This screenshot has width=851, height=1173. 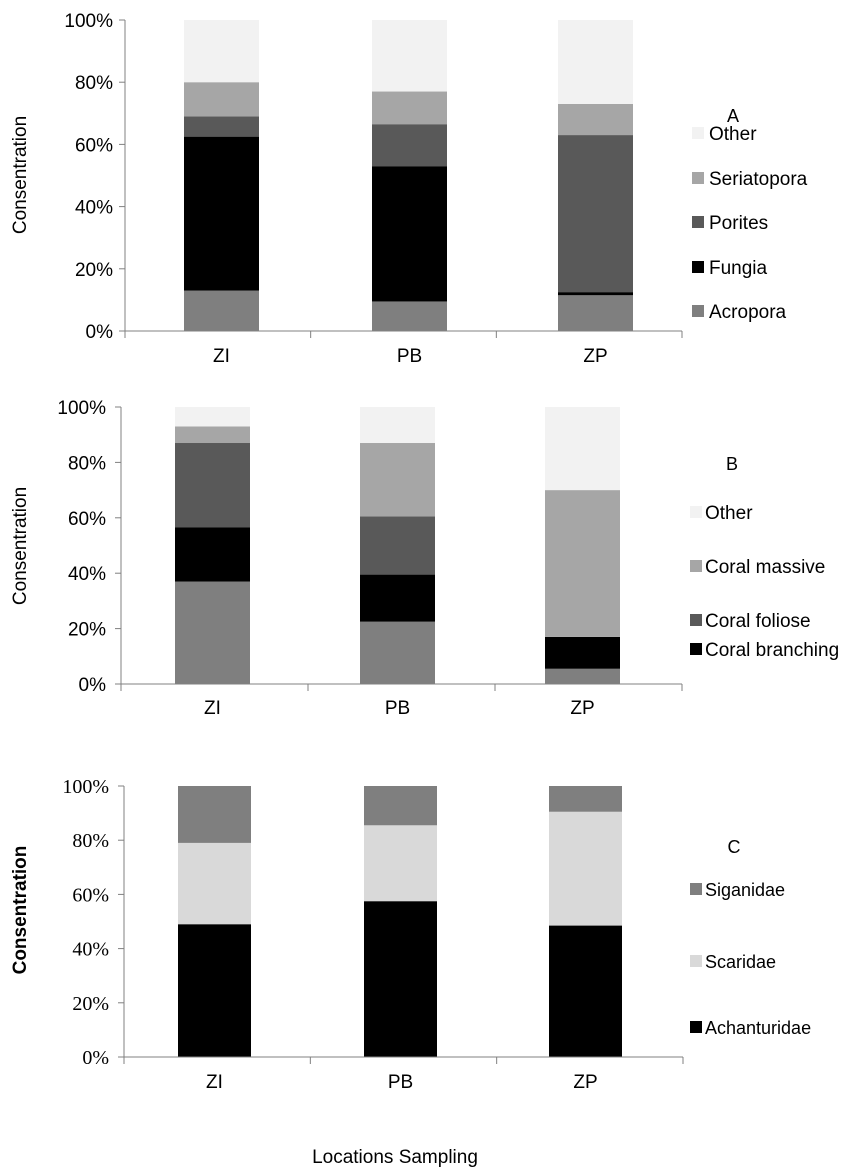 I want to click on legend-label: Fungia, so click(x=738, y=268).